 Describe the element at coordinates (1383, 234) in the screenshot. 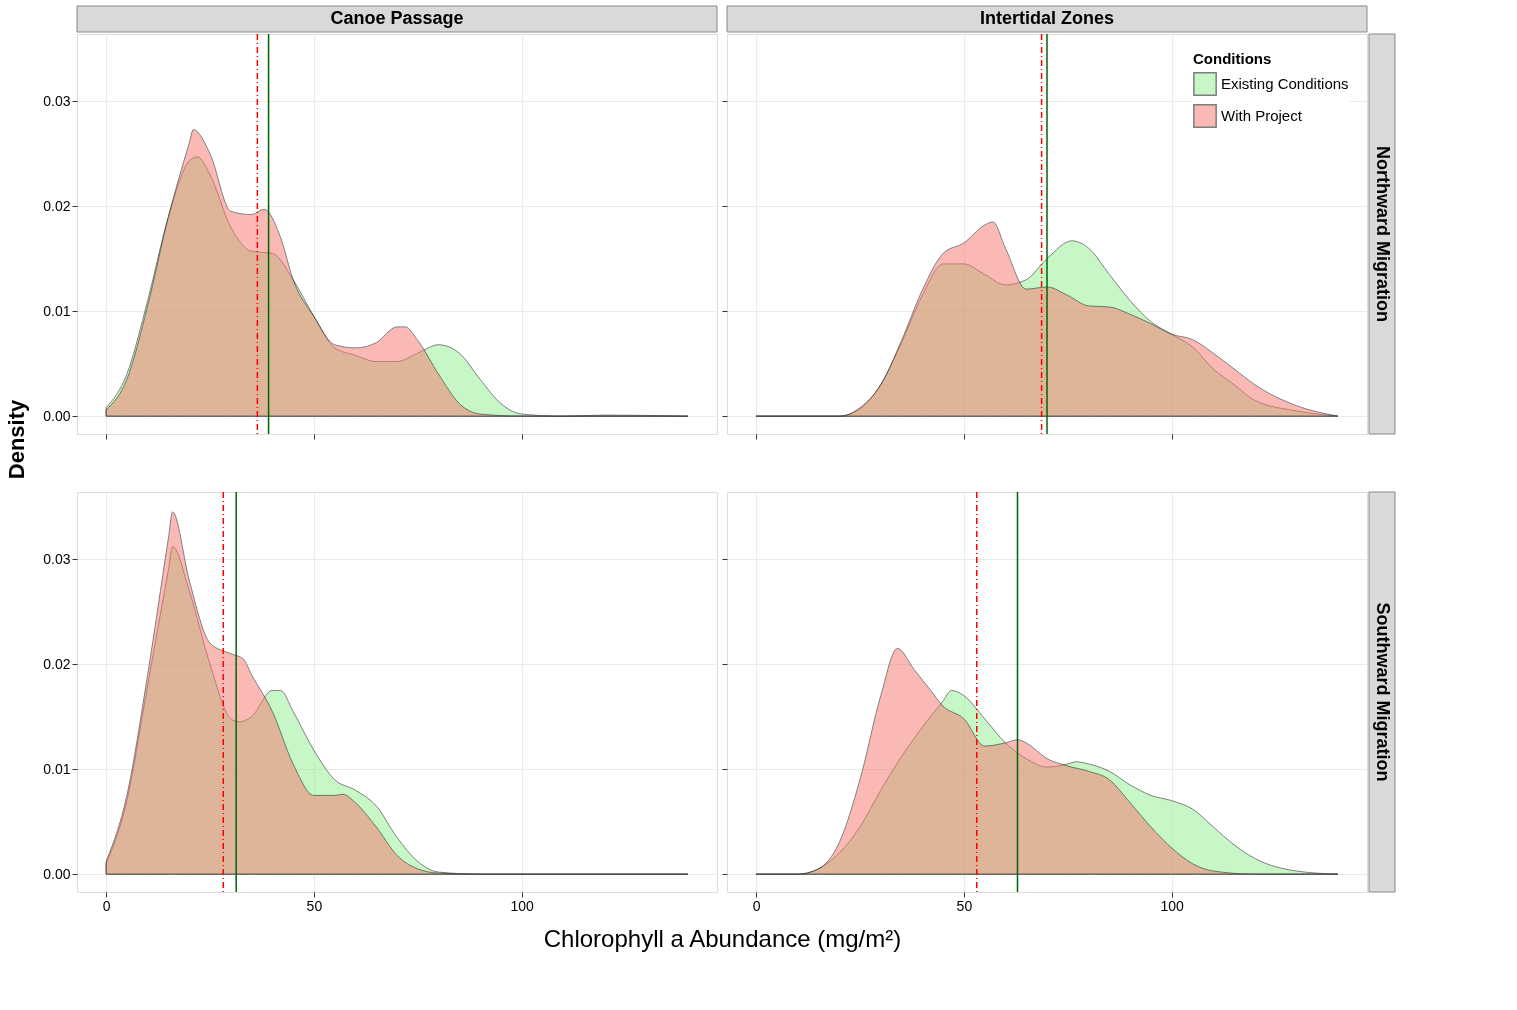

I see `y2-axis-title: Northward Migration` at that location.